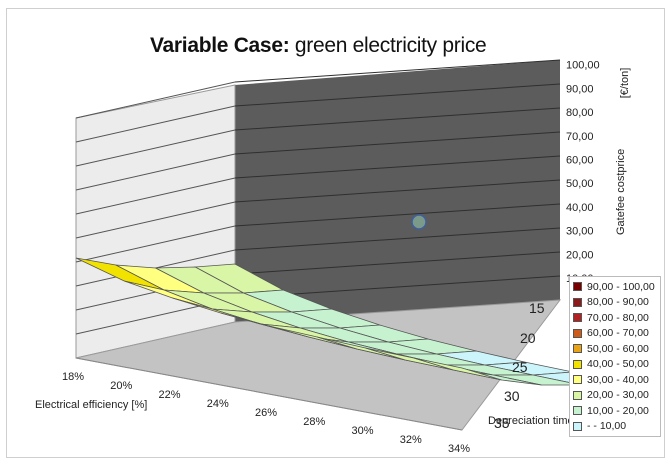 The width and height of the screenshot is (671, 462). What do you see at coordinates (580, 161) in the screenshot?
I see `z-tick-label: 60,00` at bounding box center [580, 161].